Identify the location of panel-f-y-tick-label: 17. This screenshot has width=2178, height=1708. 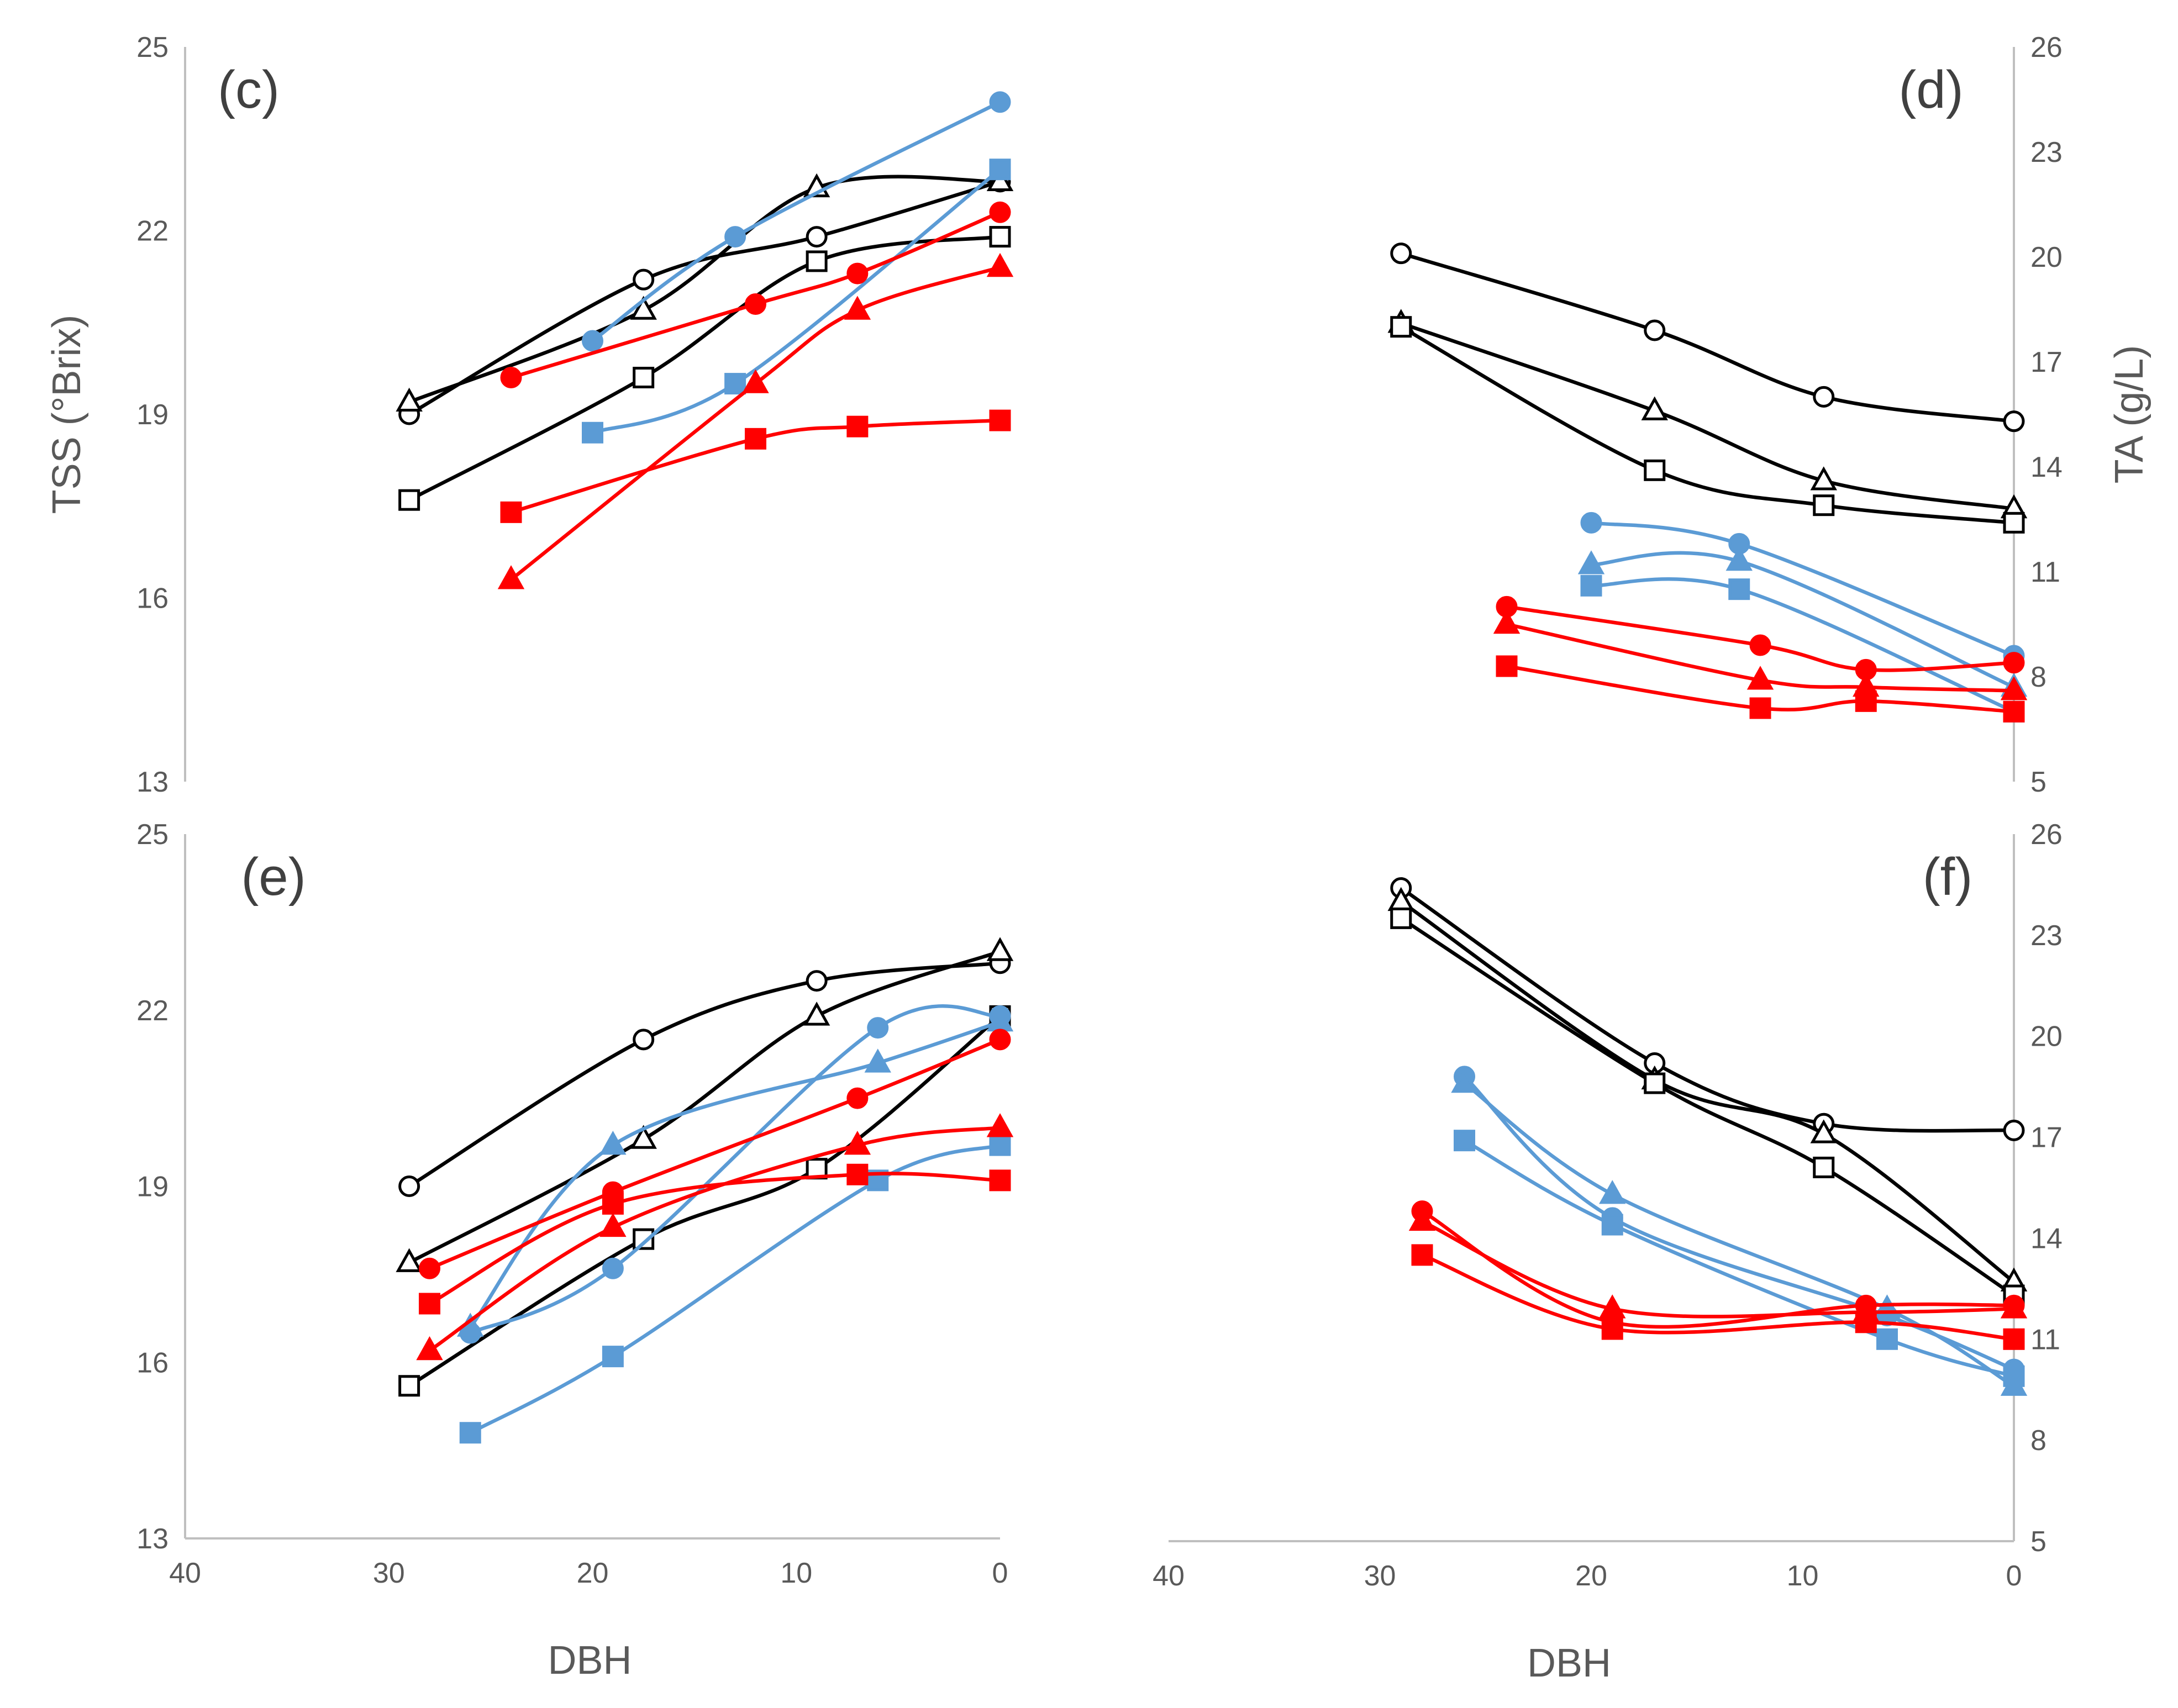
(2046, 1138).